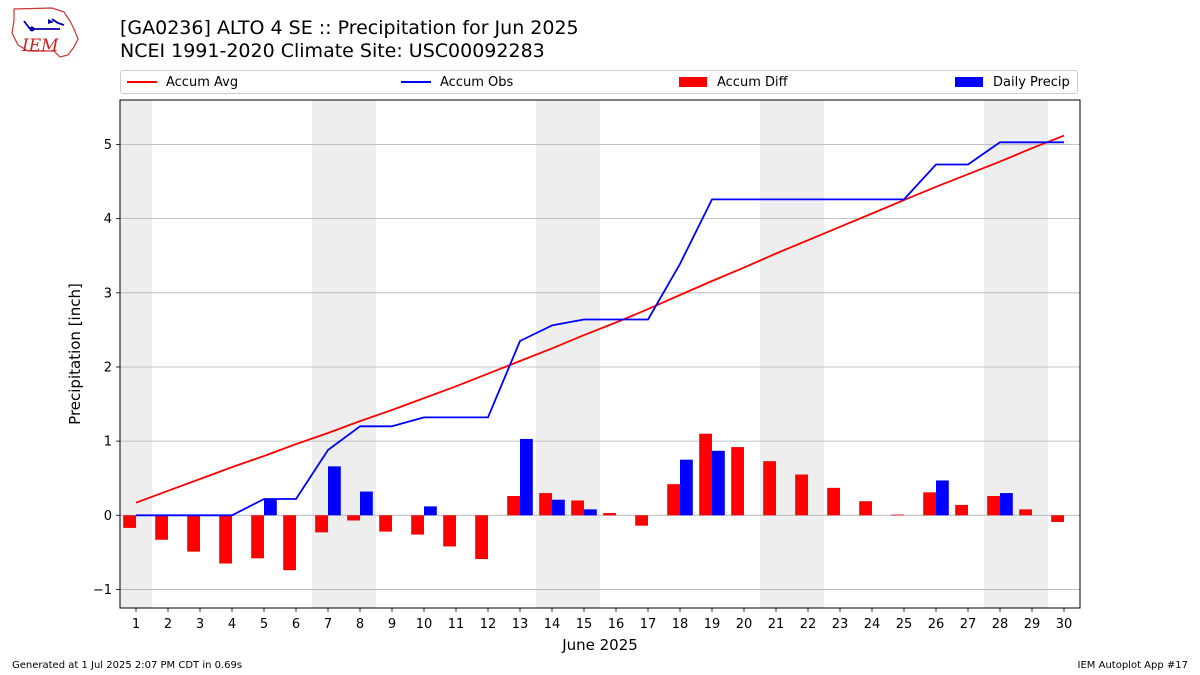  I want to click on legend-daily-precip-label: Daily Precip, so click(1031, 82).